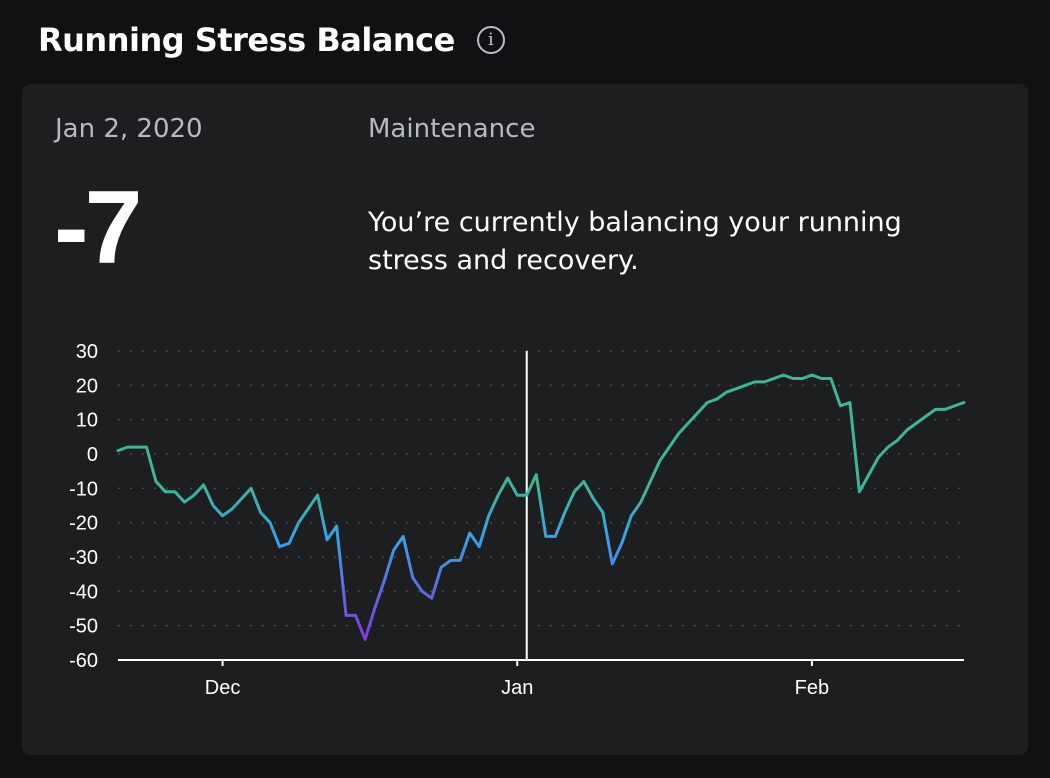 The width and height of the screenshot is (1050, 778). Describe the element at coordinates (83, 558) in the screenshot. I see `y-tick-label: -30` at that location.